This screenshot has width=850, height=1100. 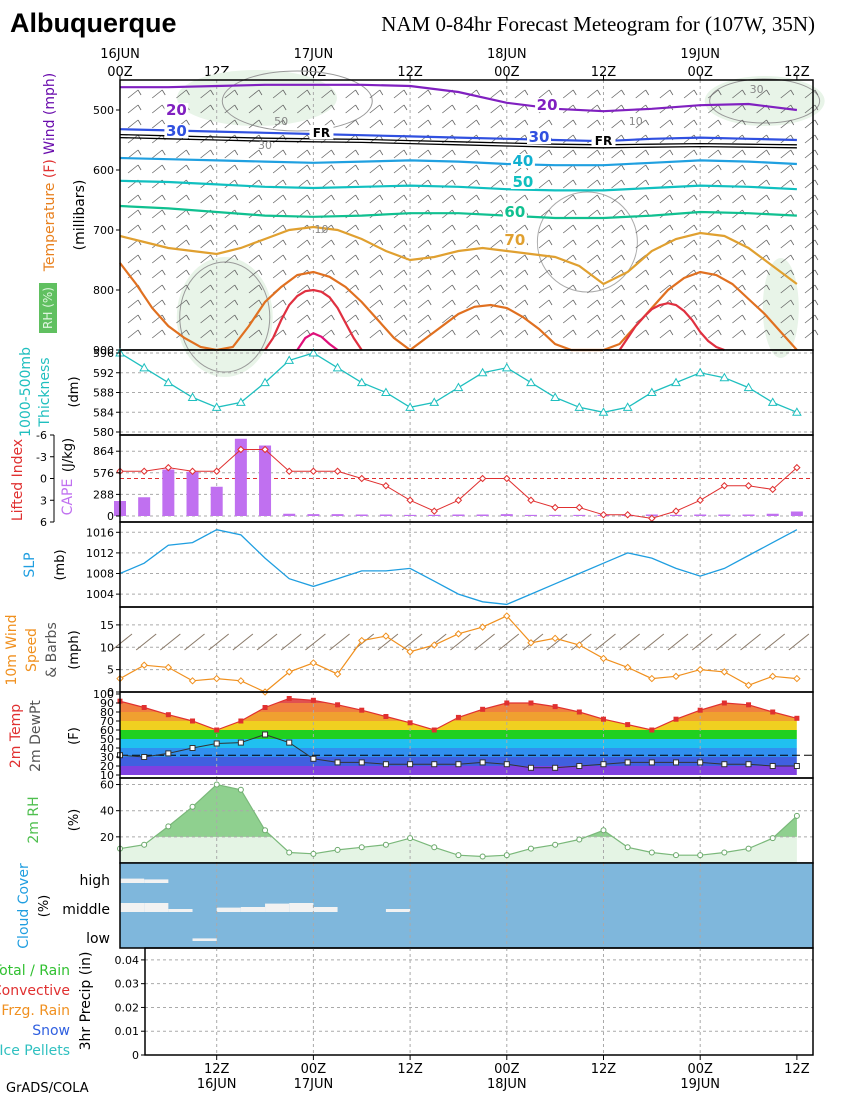 I want to click on cloud-cell, so click(x=228, y=909).